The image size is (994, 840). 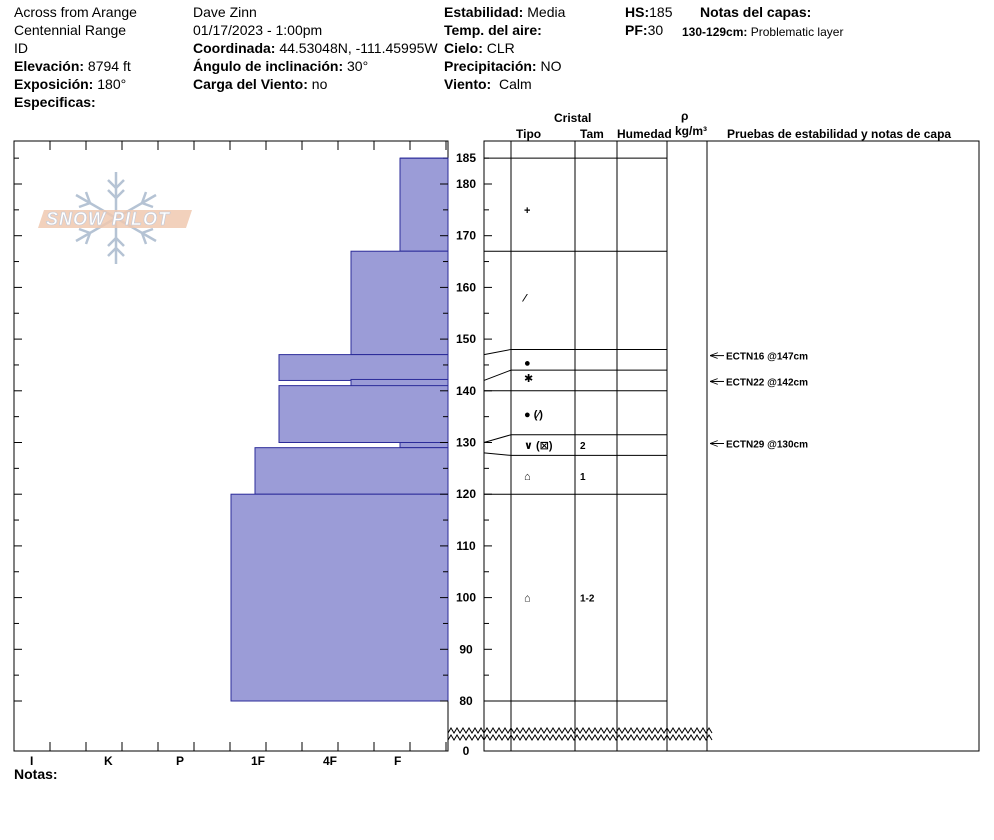 I want to click on slope-label: Ángulo de inclinación:, so click(x=268, y=66).